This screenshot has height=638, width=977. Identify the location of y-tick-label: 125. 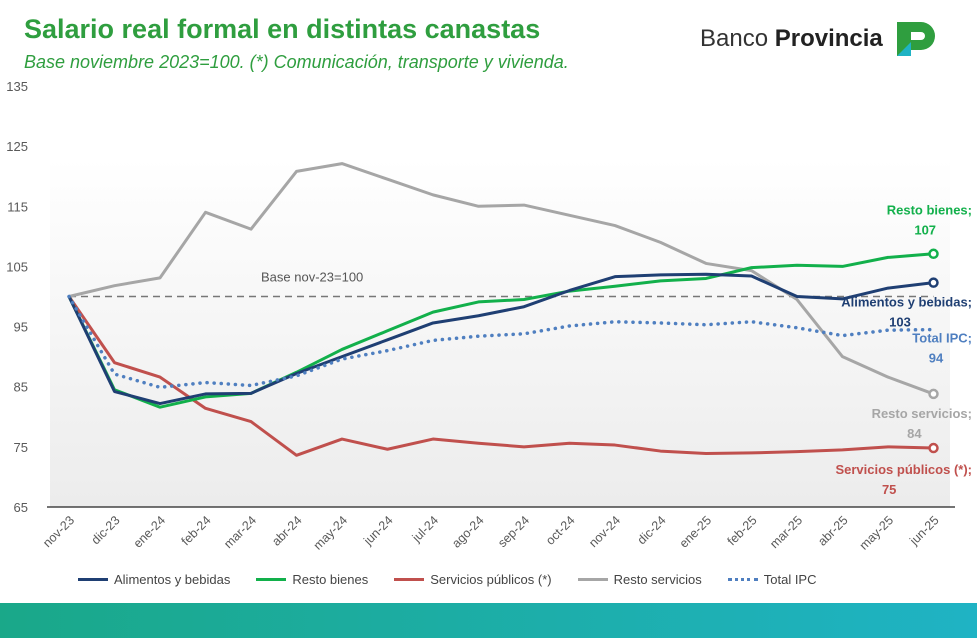
(17, 146).